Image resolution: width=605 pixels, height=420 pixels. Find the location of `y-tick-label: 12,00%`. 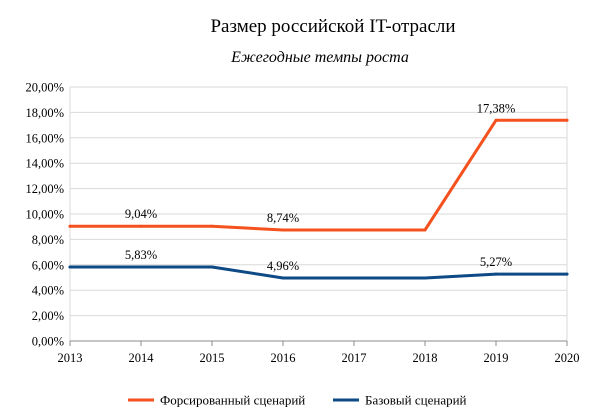

y-tick-label: 12,00% is located at coordinates (44, 189).